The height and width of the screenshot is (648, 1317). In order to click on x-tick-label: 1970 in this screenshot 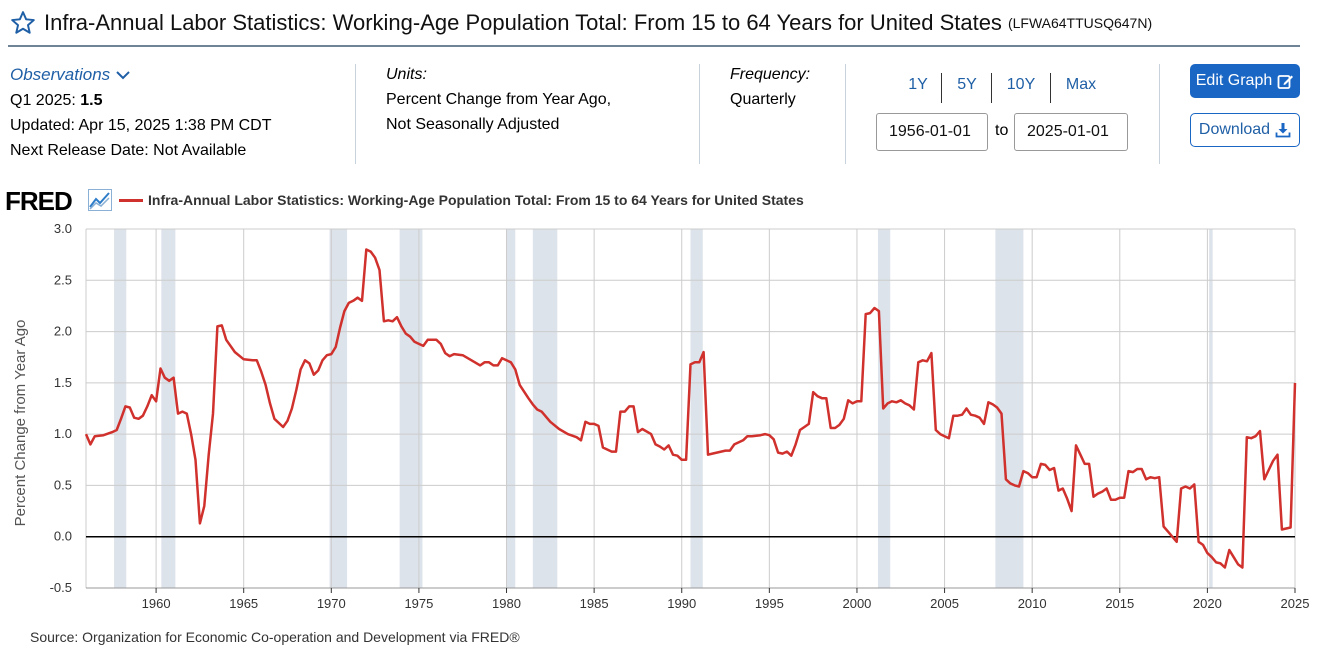, I will do `click(331, 603)`.